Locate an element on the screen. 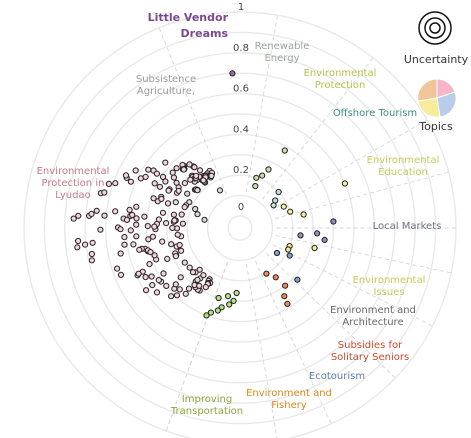 The height and width of the screenshot is (438, 471). category-label-2: Environmental Protection is located at coordinates (340, 79).